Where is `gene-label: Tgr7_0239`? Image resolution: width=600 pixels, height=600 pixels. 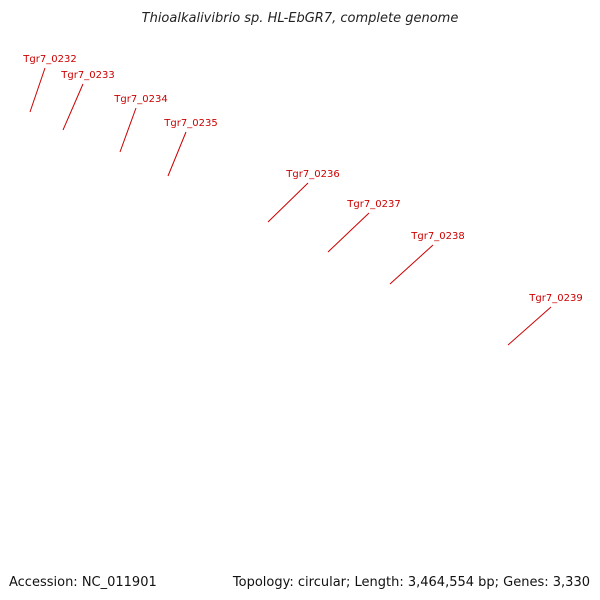
gene-label: Tgr7_0239 is located at coordinates (555, 298).